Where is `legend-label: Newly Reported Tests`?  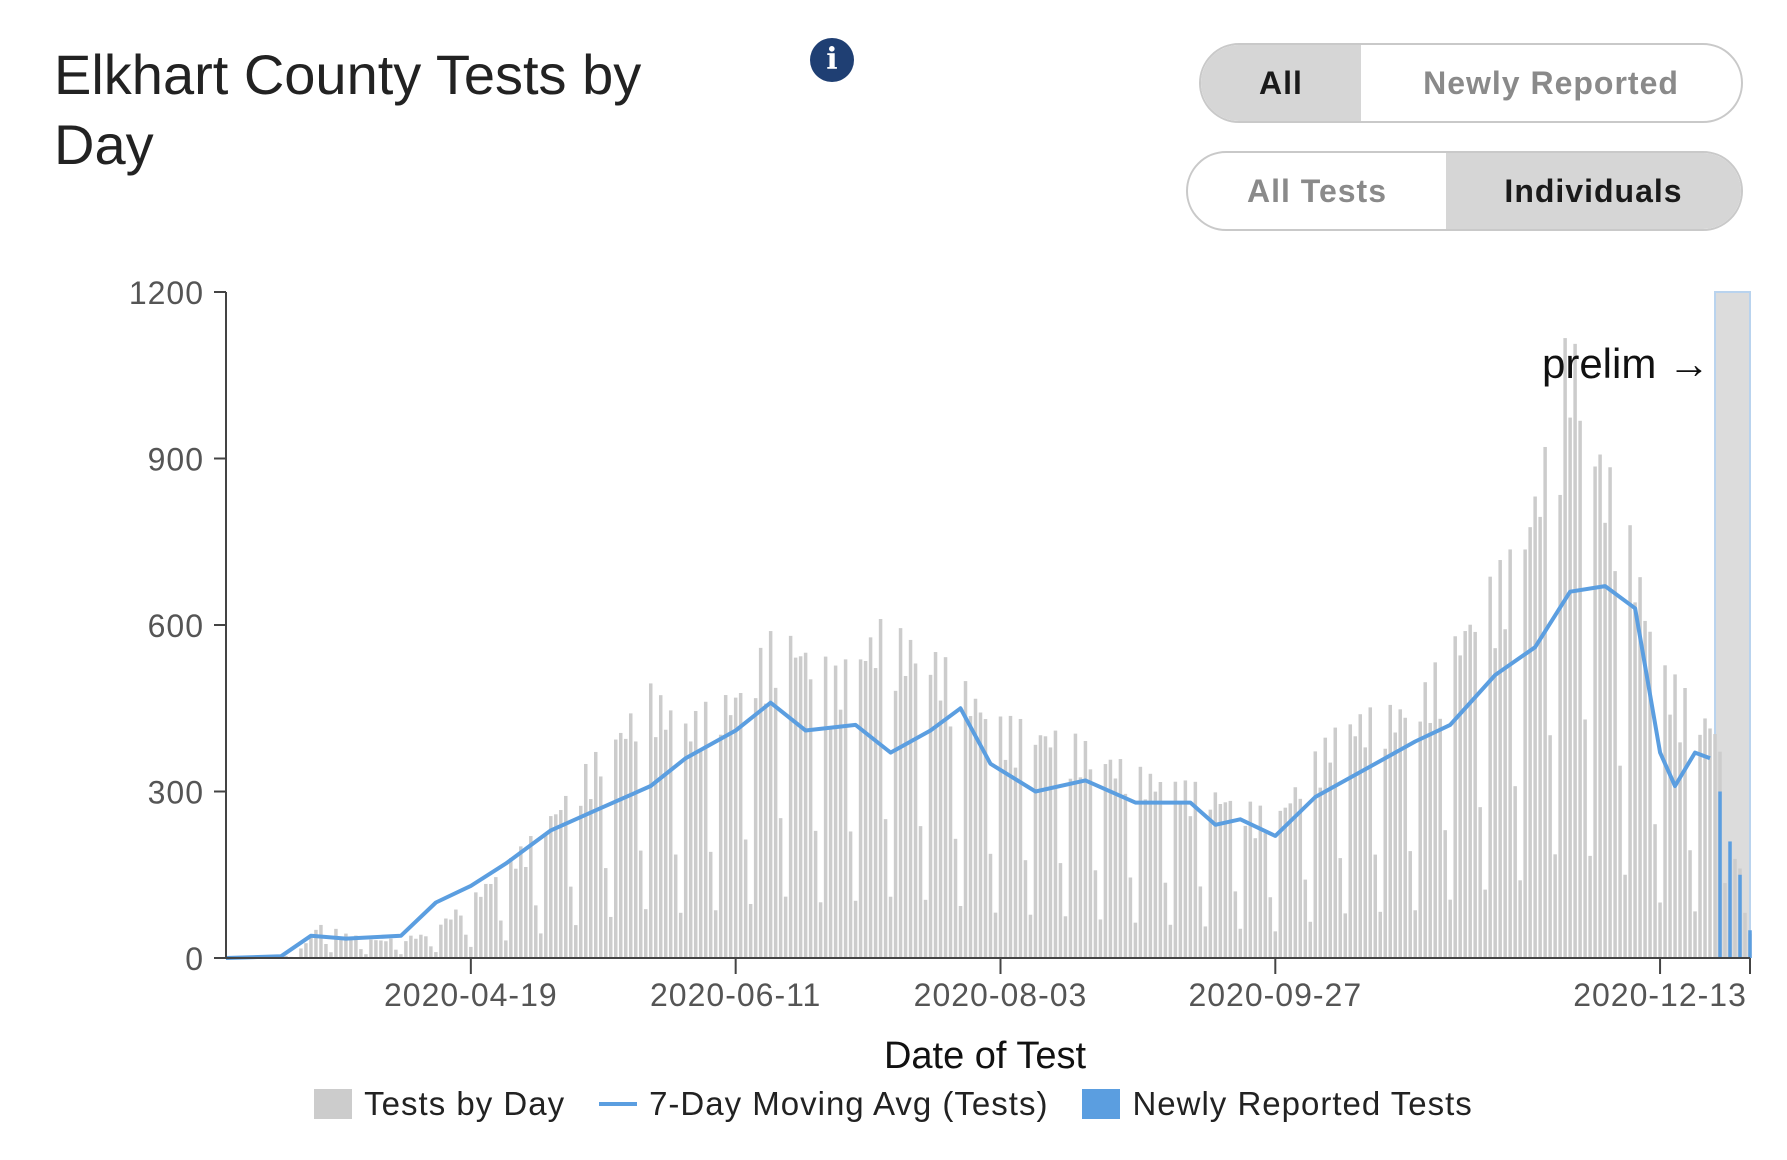
legend-label: Newly Reported Tests is located at coordinates (1302, 1103).